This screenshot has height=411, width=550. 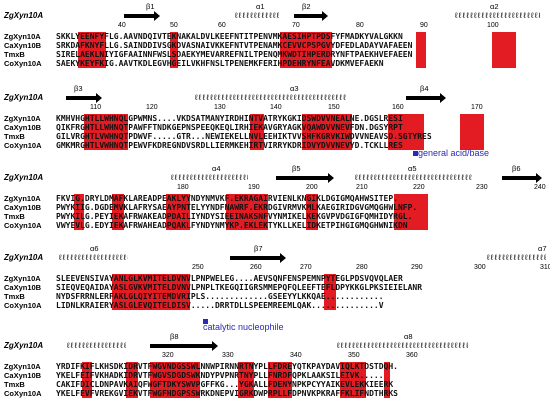 What do you see at coordinates (174, 25) in the screenshot?
I see `residue-number: 50` at bounding box center [174, 25].